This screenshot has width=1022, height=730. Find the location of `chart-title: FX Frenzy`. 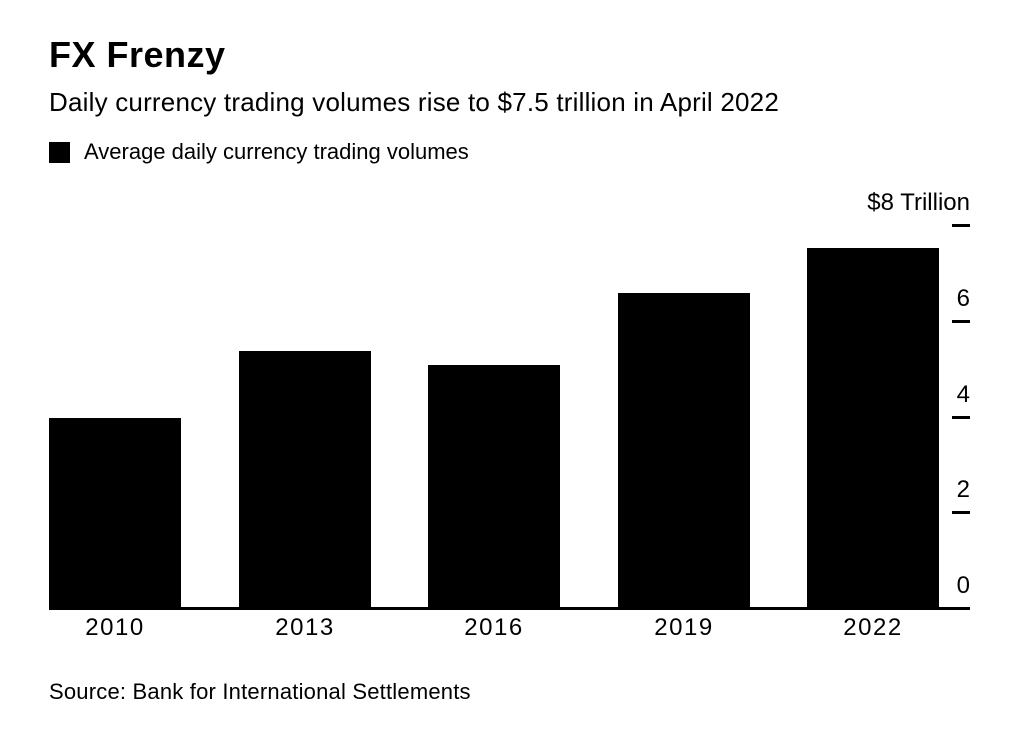

chart-title: FX Frenzy is located at coordinates (137, 54).